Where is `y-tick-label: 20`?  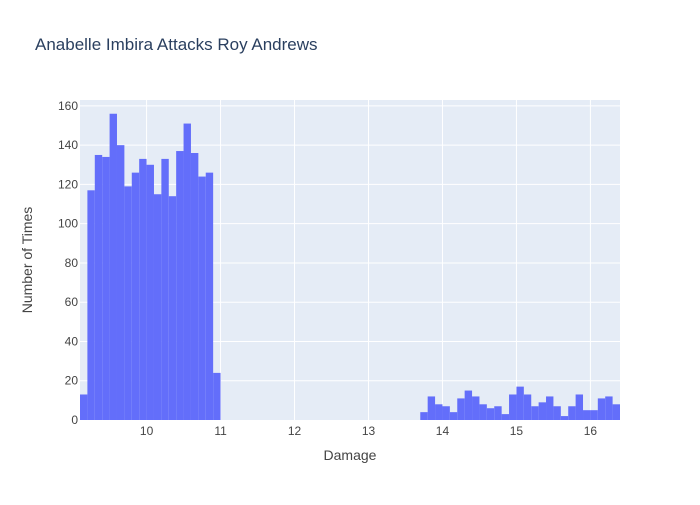 y-tick-label: 20 is located at coordinates (72, 381).